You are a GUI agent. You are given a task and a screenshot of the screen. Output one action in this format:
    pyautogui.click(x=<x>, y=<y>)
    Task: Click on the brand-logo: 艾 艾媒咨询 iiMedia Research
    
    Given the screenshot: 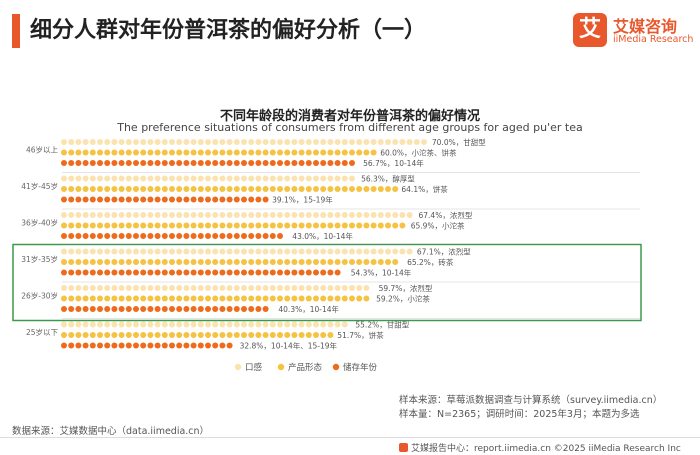 What is the action you would take?
    pyautogui.click(x=633, y=32)
    